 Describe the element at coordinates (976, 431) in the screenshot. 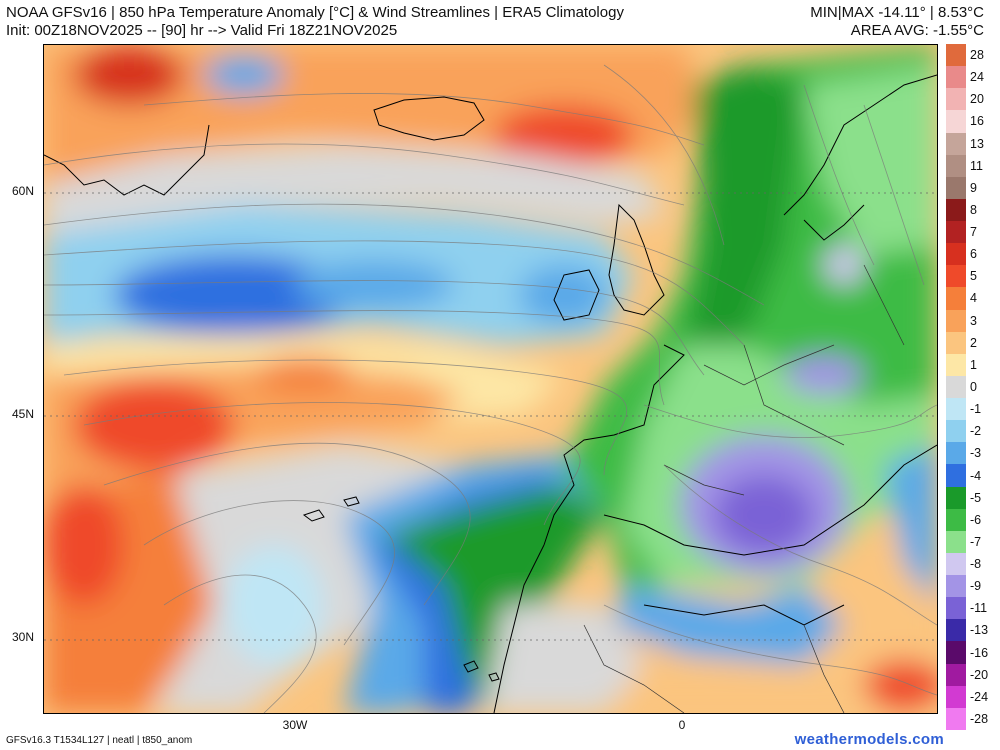

I see `colorbar-label: -2` at that location.